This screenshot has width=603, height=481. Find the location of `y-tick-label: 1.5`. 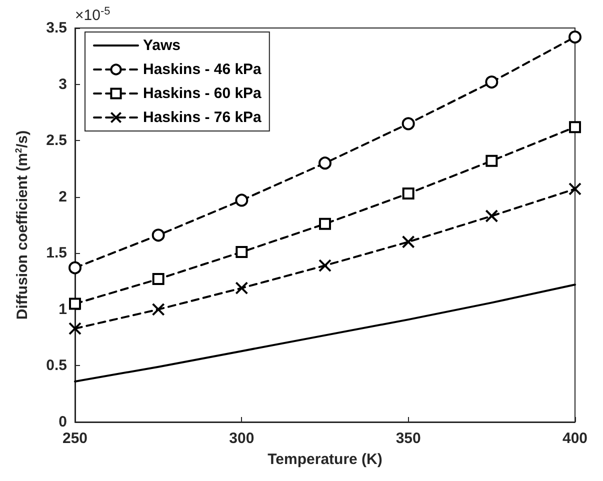

y-tick-label: 1.5 is located at coordinates (56, 253).